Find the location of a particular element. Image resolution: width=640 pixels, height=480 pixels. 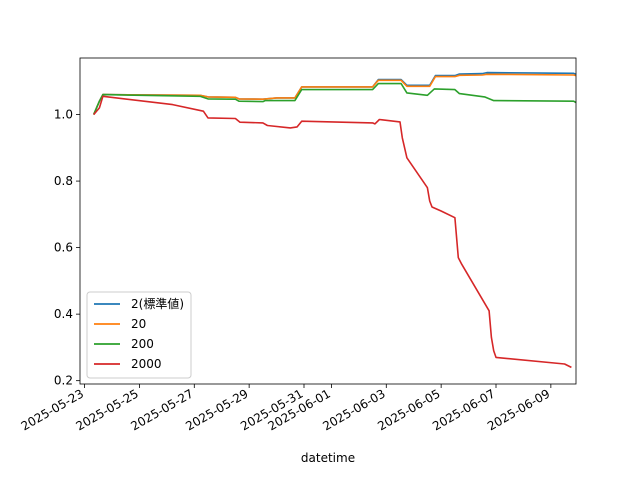

x-axis-label: datetime is located at coordinates (328, 458).